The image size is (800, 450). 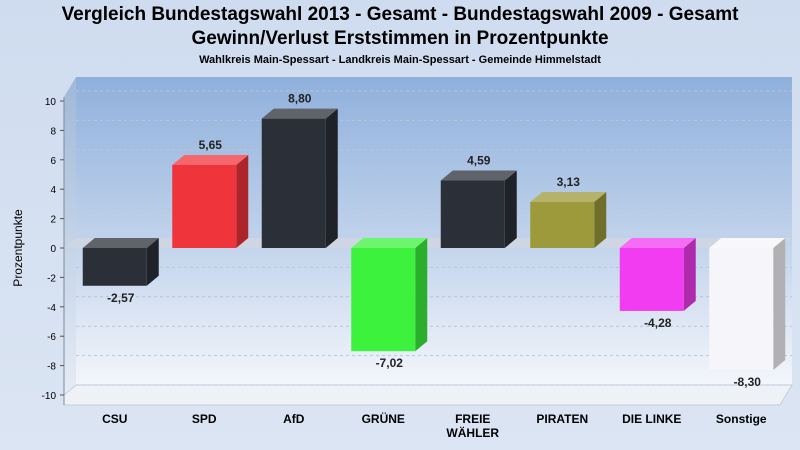 What do you see at coordinates (70, 236) in the screenshot?
I see `plot-left-wall` at bounding box center [70, 236].